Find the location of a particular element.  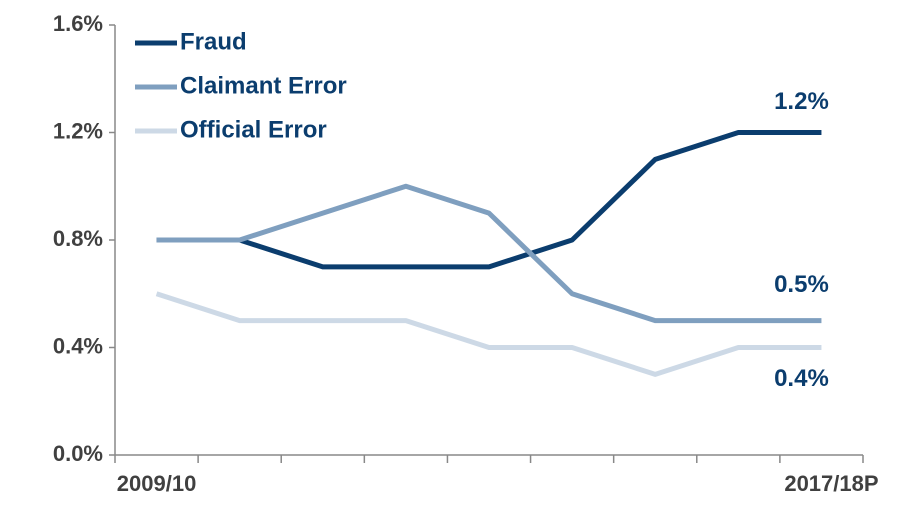

value-label: 0.5% is located at coordinates (801, 284).